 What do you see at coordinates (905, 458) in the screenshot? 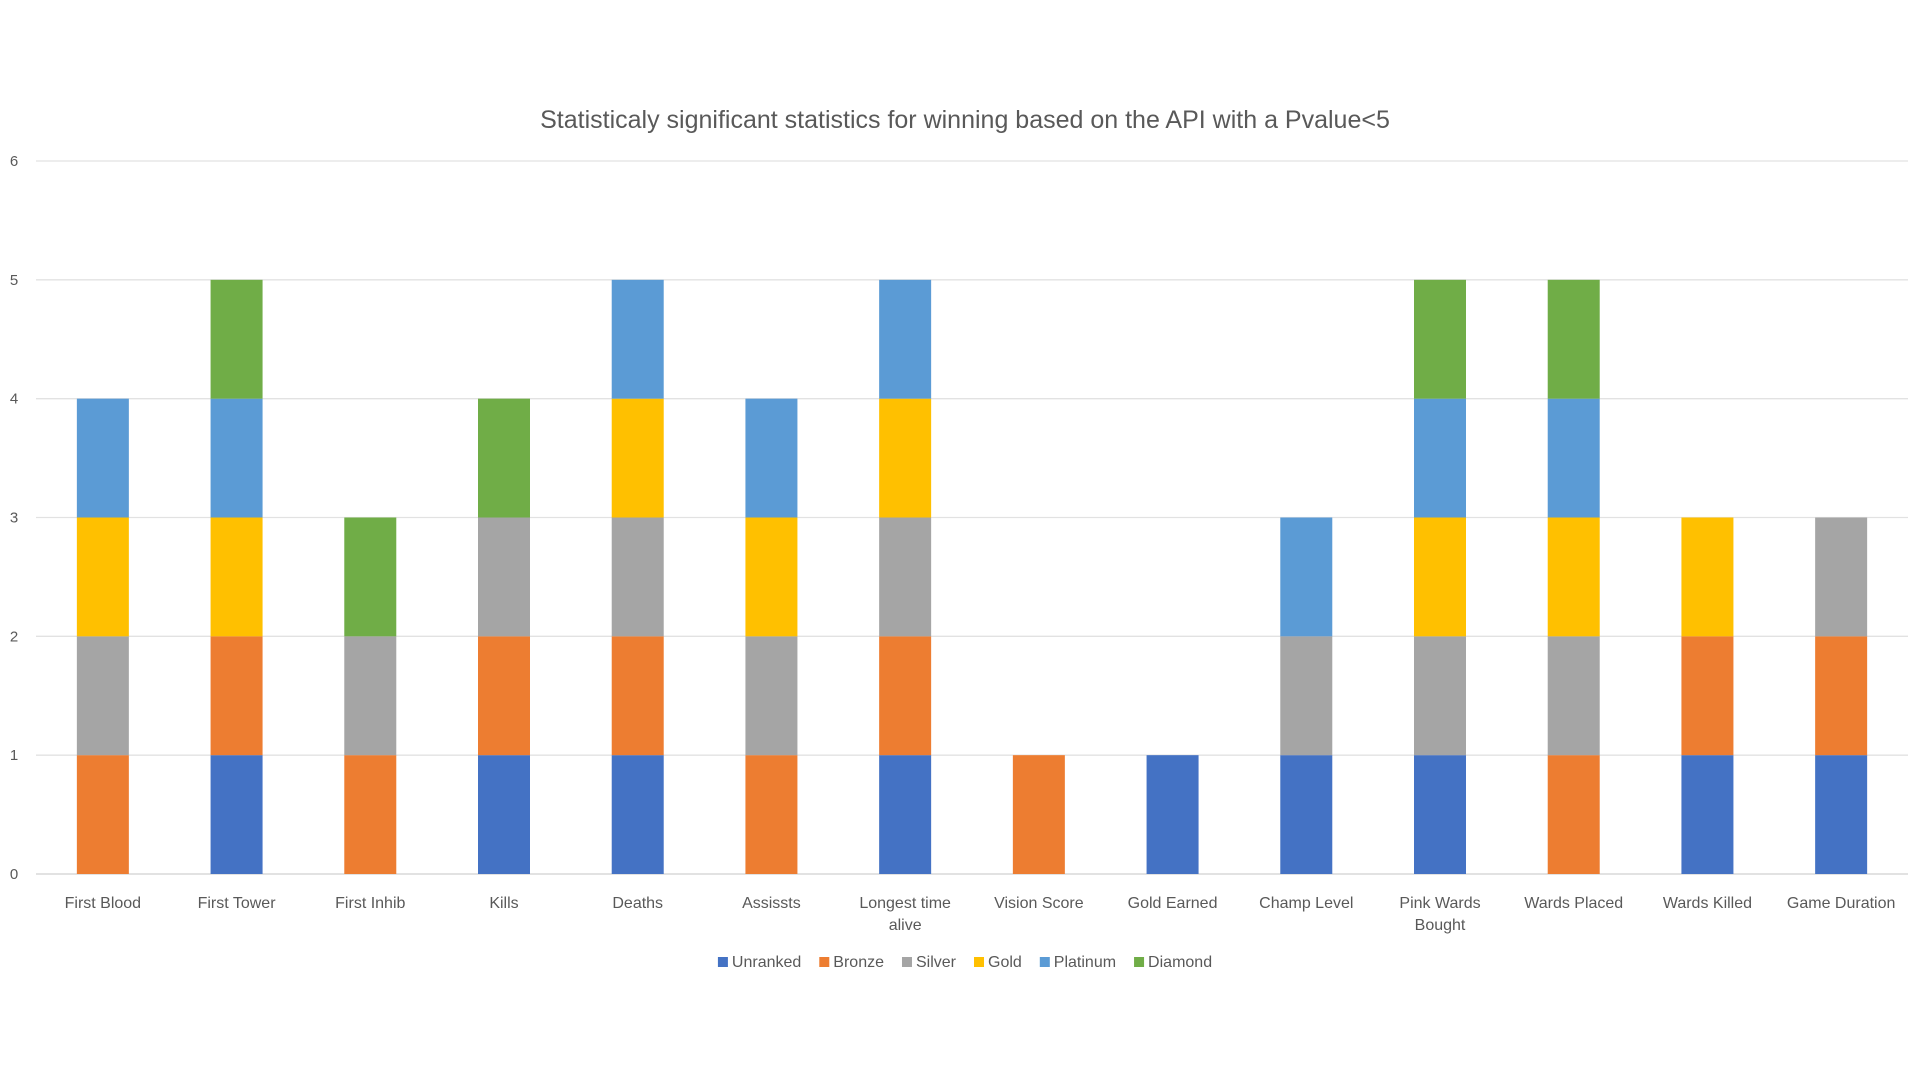
I see `bar-longest-time-alive-gold` at bounding box center [905, 458].